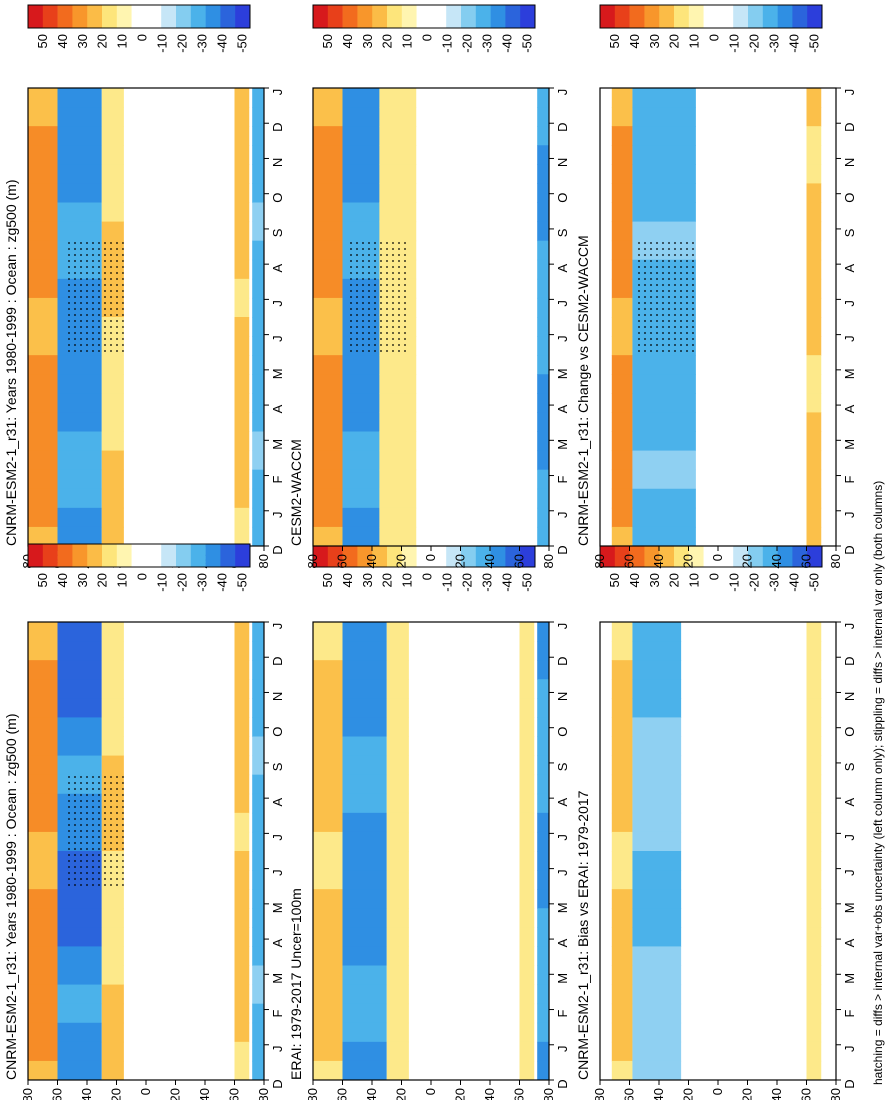  I want to click on y-tick-label: 40, so click(371, 561).